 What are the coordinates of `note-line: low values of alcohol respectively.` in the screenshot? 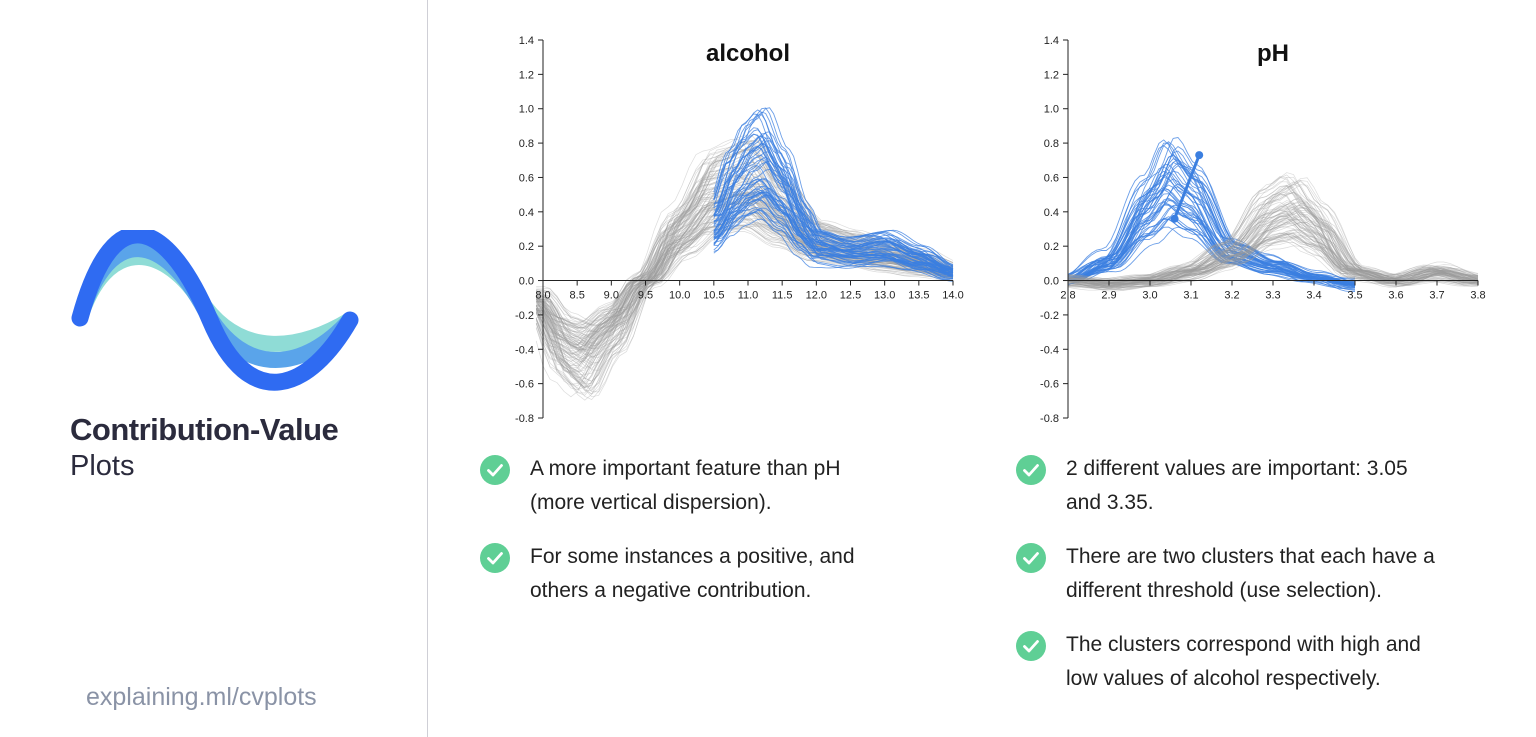 It's located at (1223, 678).